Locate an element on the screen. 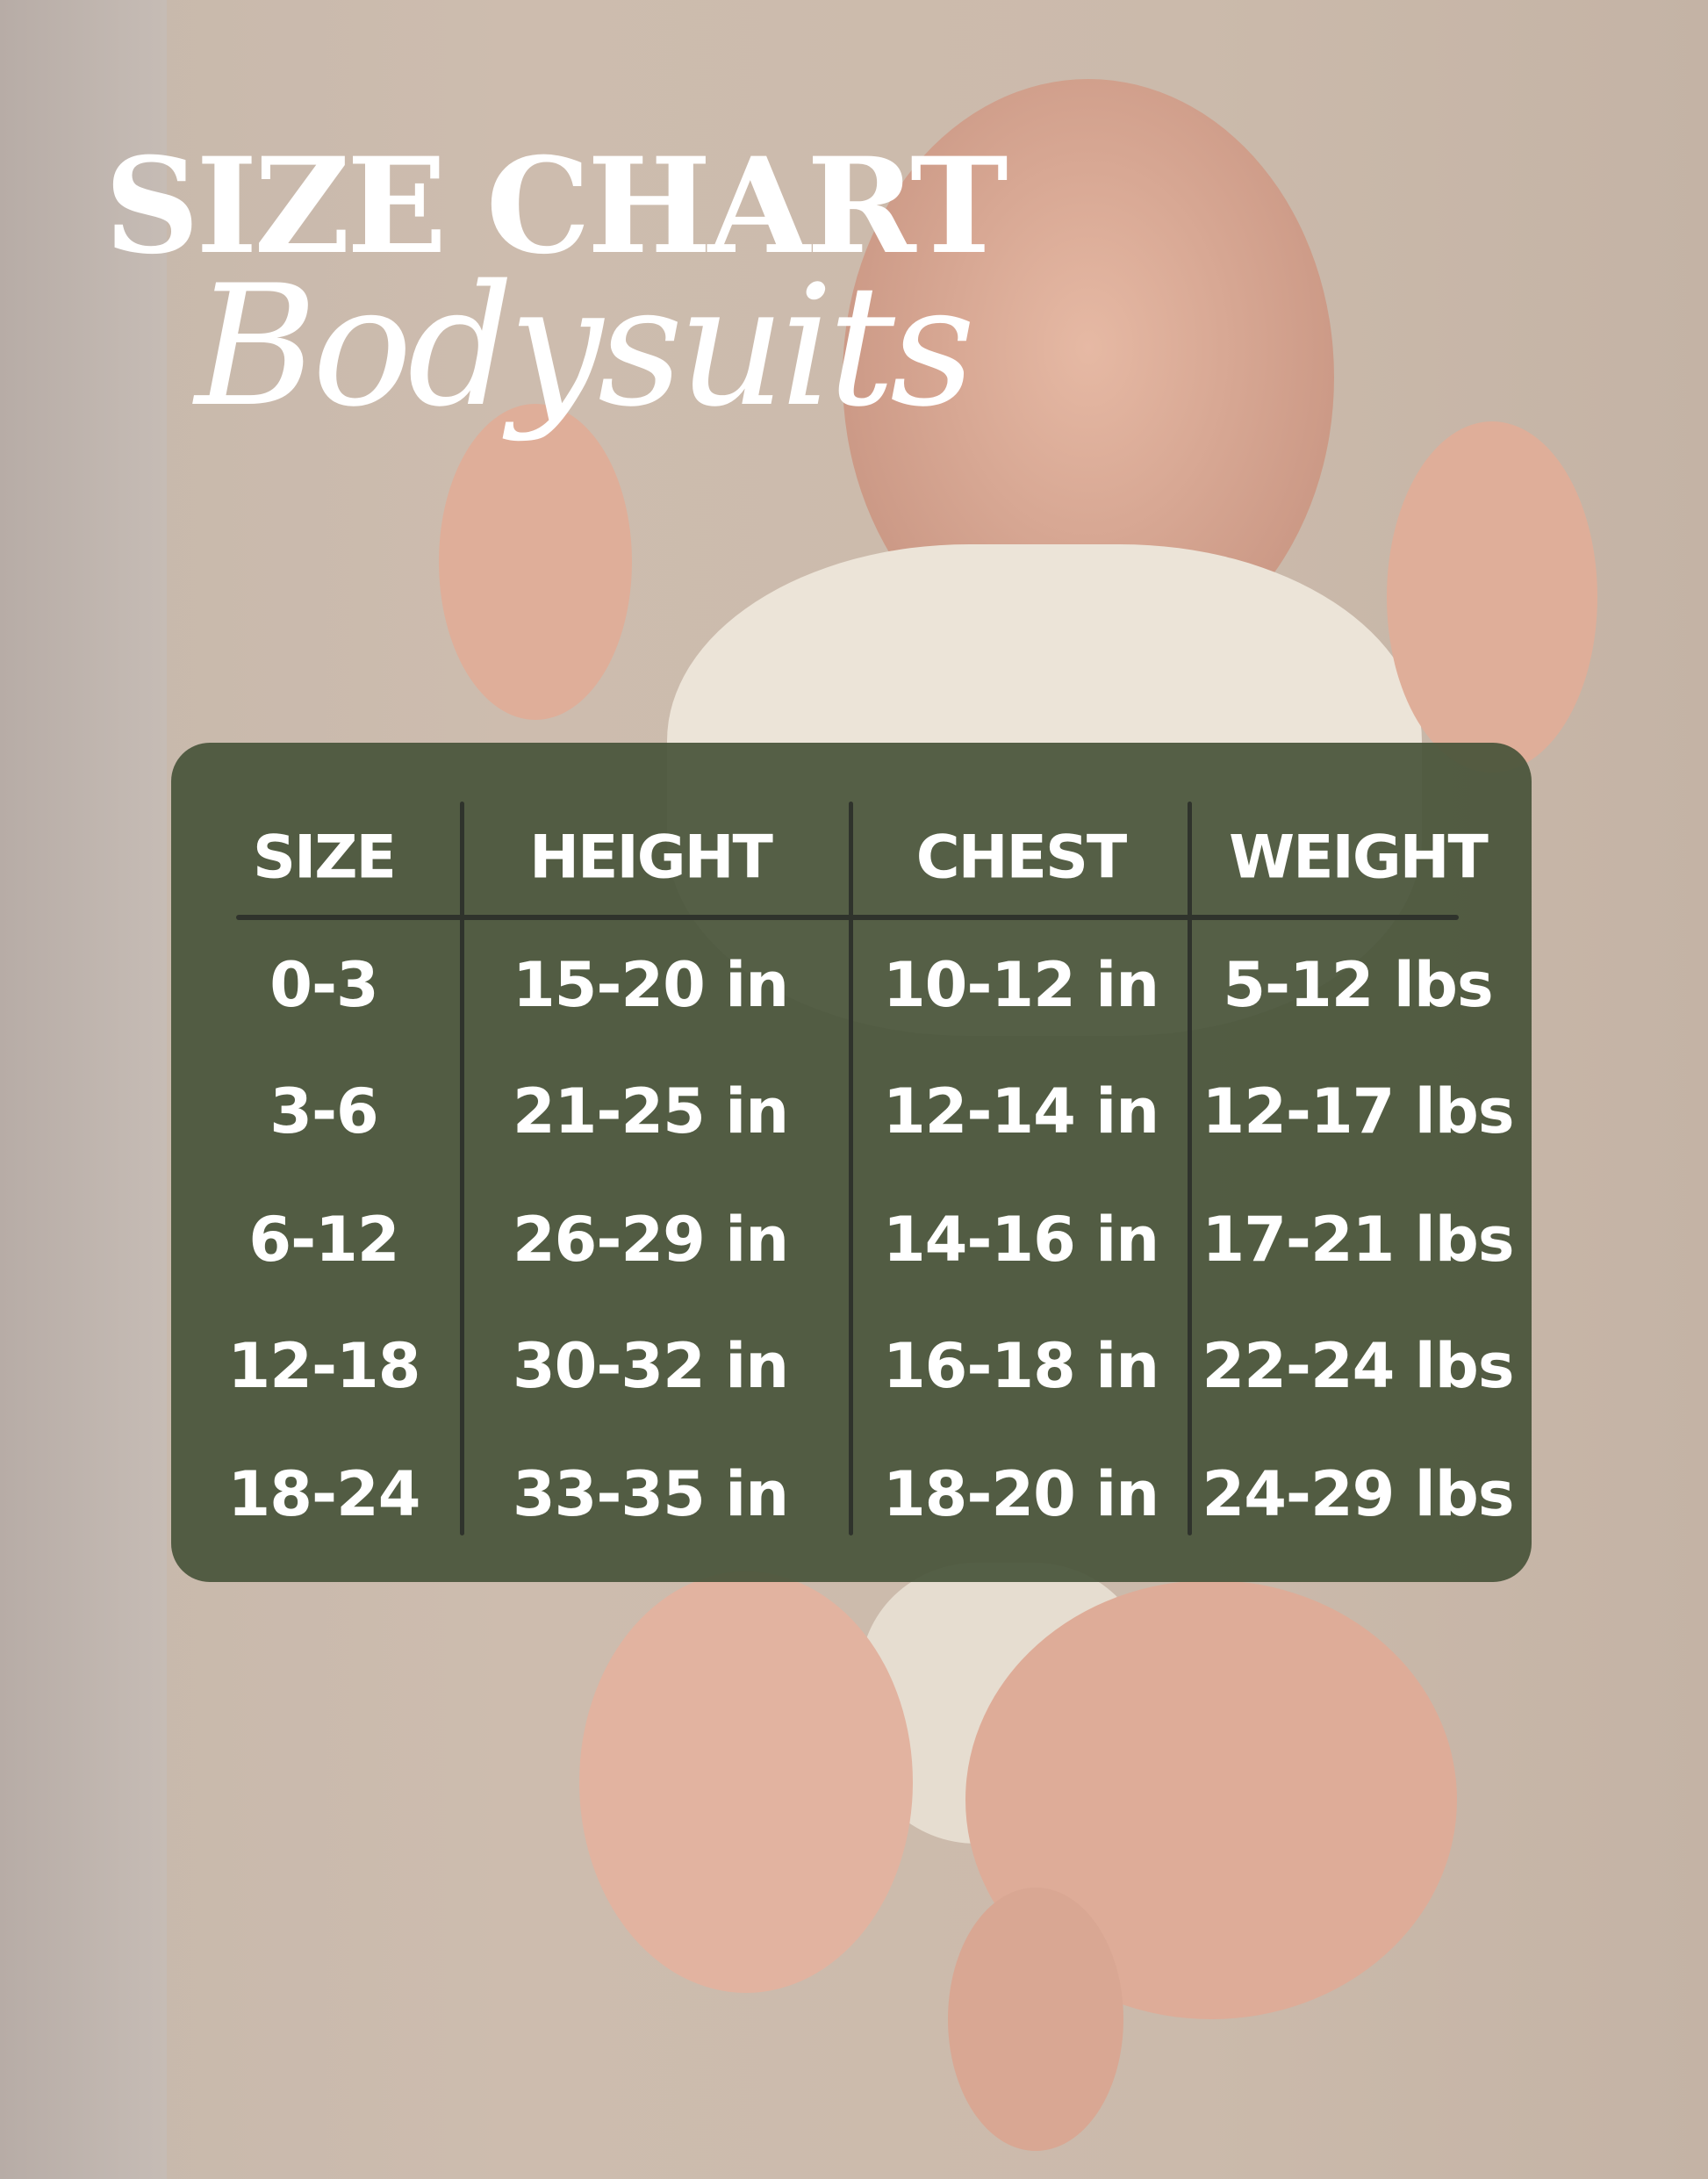 This screenshot has height=2179, width=1708. column-header-chest: CHEST is located at coordinates (1021, 858).